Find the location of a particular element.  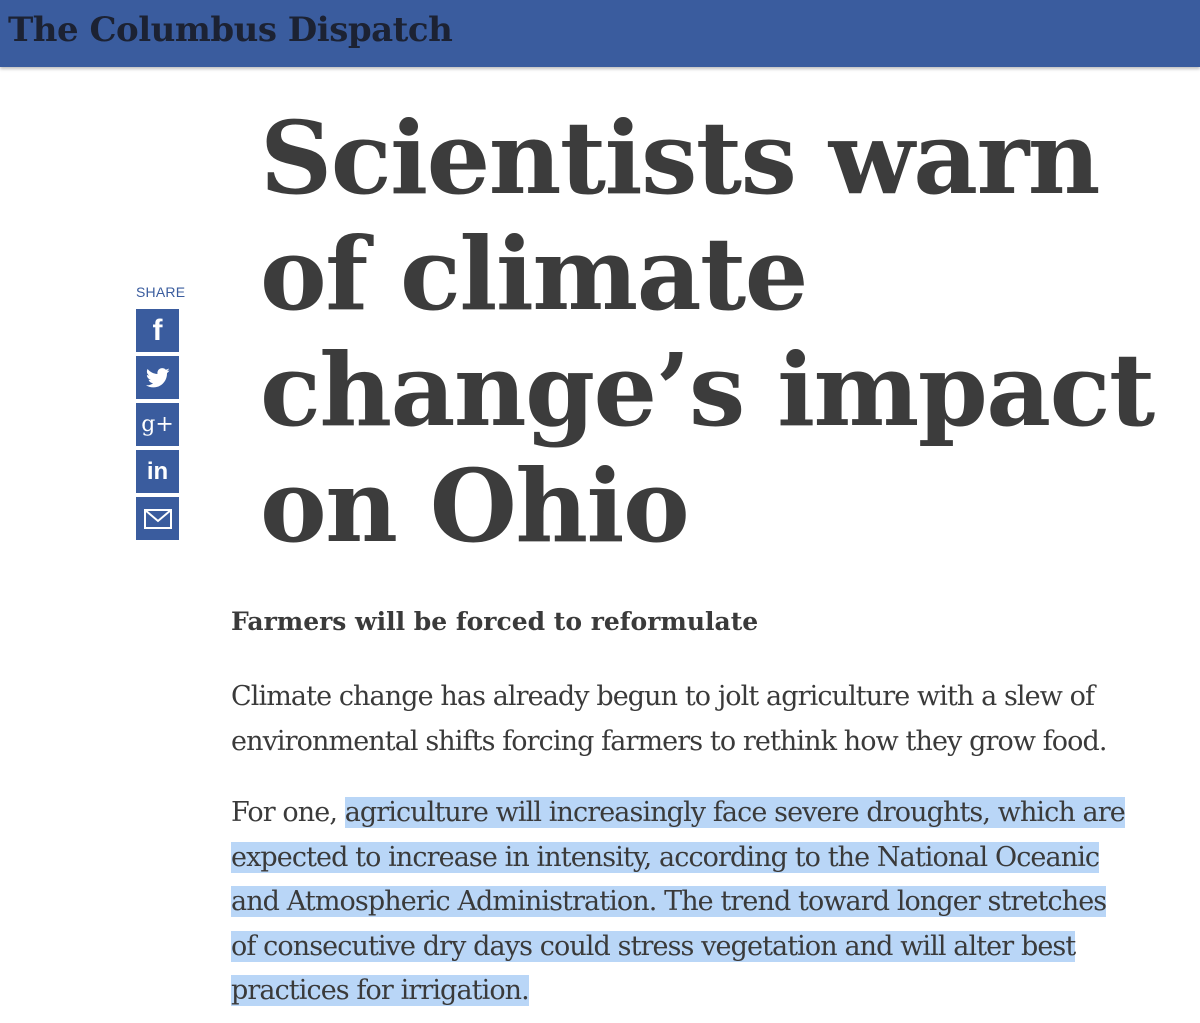

share-google-plus-button: g+ is located at coordinates (157, 424).